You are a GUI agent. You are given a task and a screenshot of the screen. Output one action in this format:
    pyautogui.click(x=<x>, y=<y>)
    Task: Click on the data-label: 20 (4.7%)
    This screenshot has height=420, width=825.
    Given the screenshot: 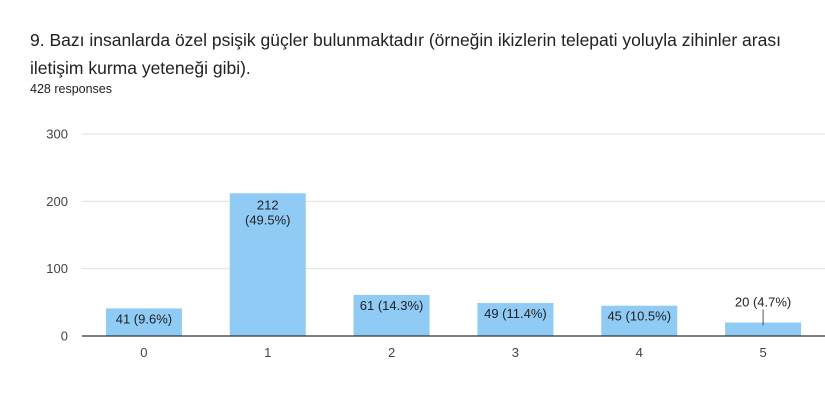 What is the action you would take?
    pyautogui.click(x=763, y=302)
    